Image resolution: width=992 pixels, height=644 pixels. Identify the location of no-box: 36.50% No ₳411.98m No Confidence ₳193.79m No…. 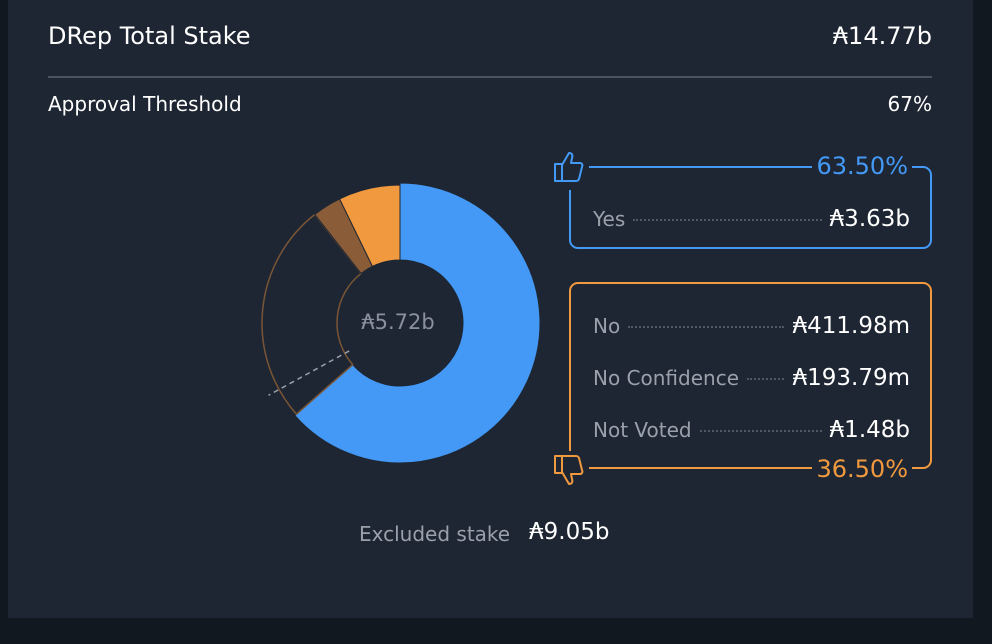
(741, 387).